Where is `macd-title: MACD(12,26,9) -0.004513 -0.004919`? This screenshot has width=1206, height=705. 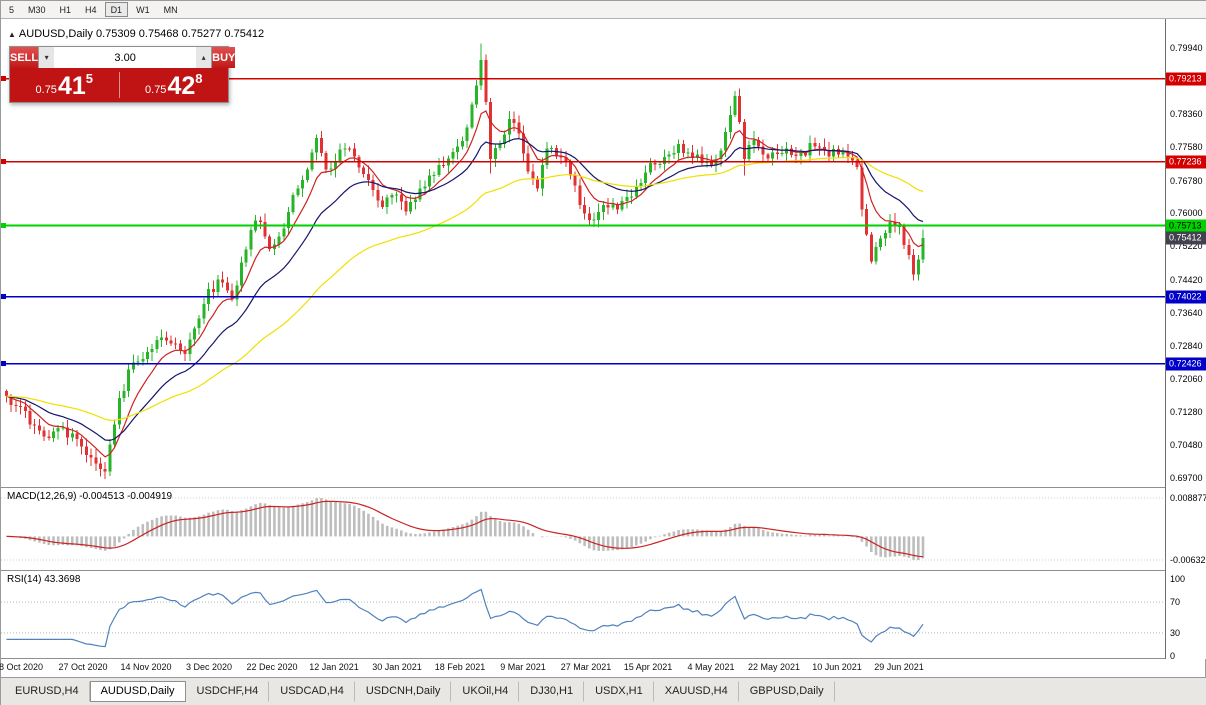
macd-title: MACD(12,26,9) -0.004513 -0.004919 is located at coordinates (90, 496).